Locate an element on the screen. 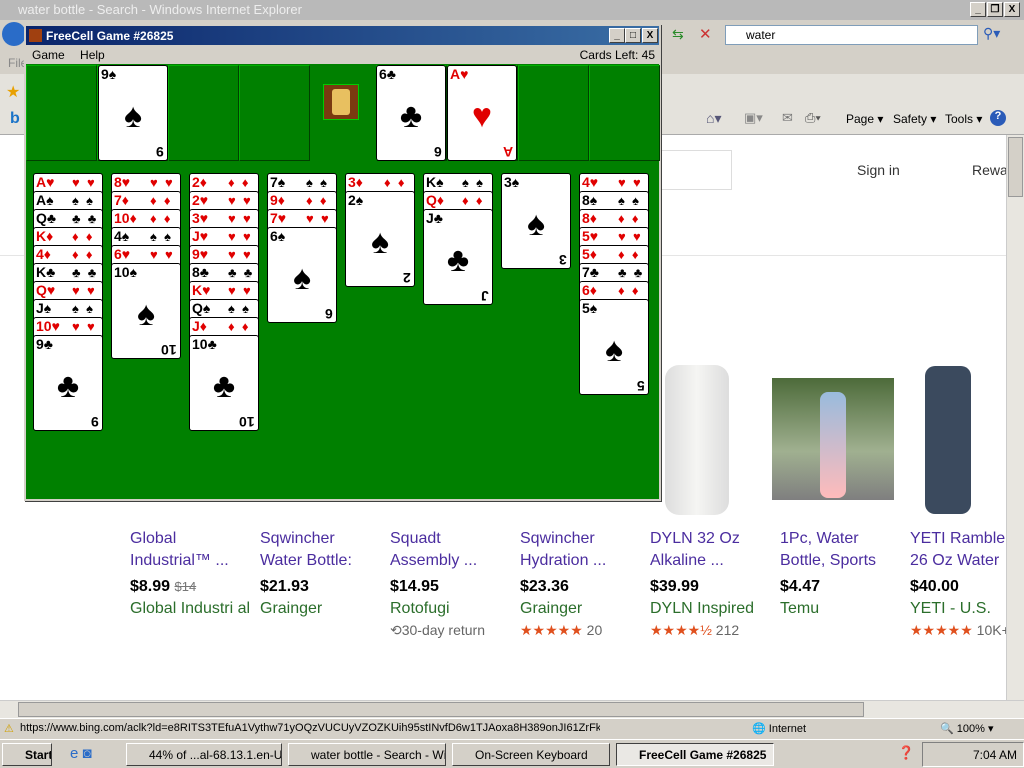  search-input: water is located at coordinates (851, 35).